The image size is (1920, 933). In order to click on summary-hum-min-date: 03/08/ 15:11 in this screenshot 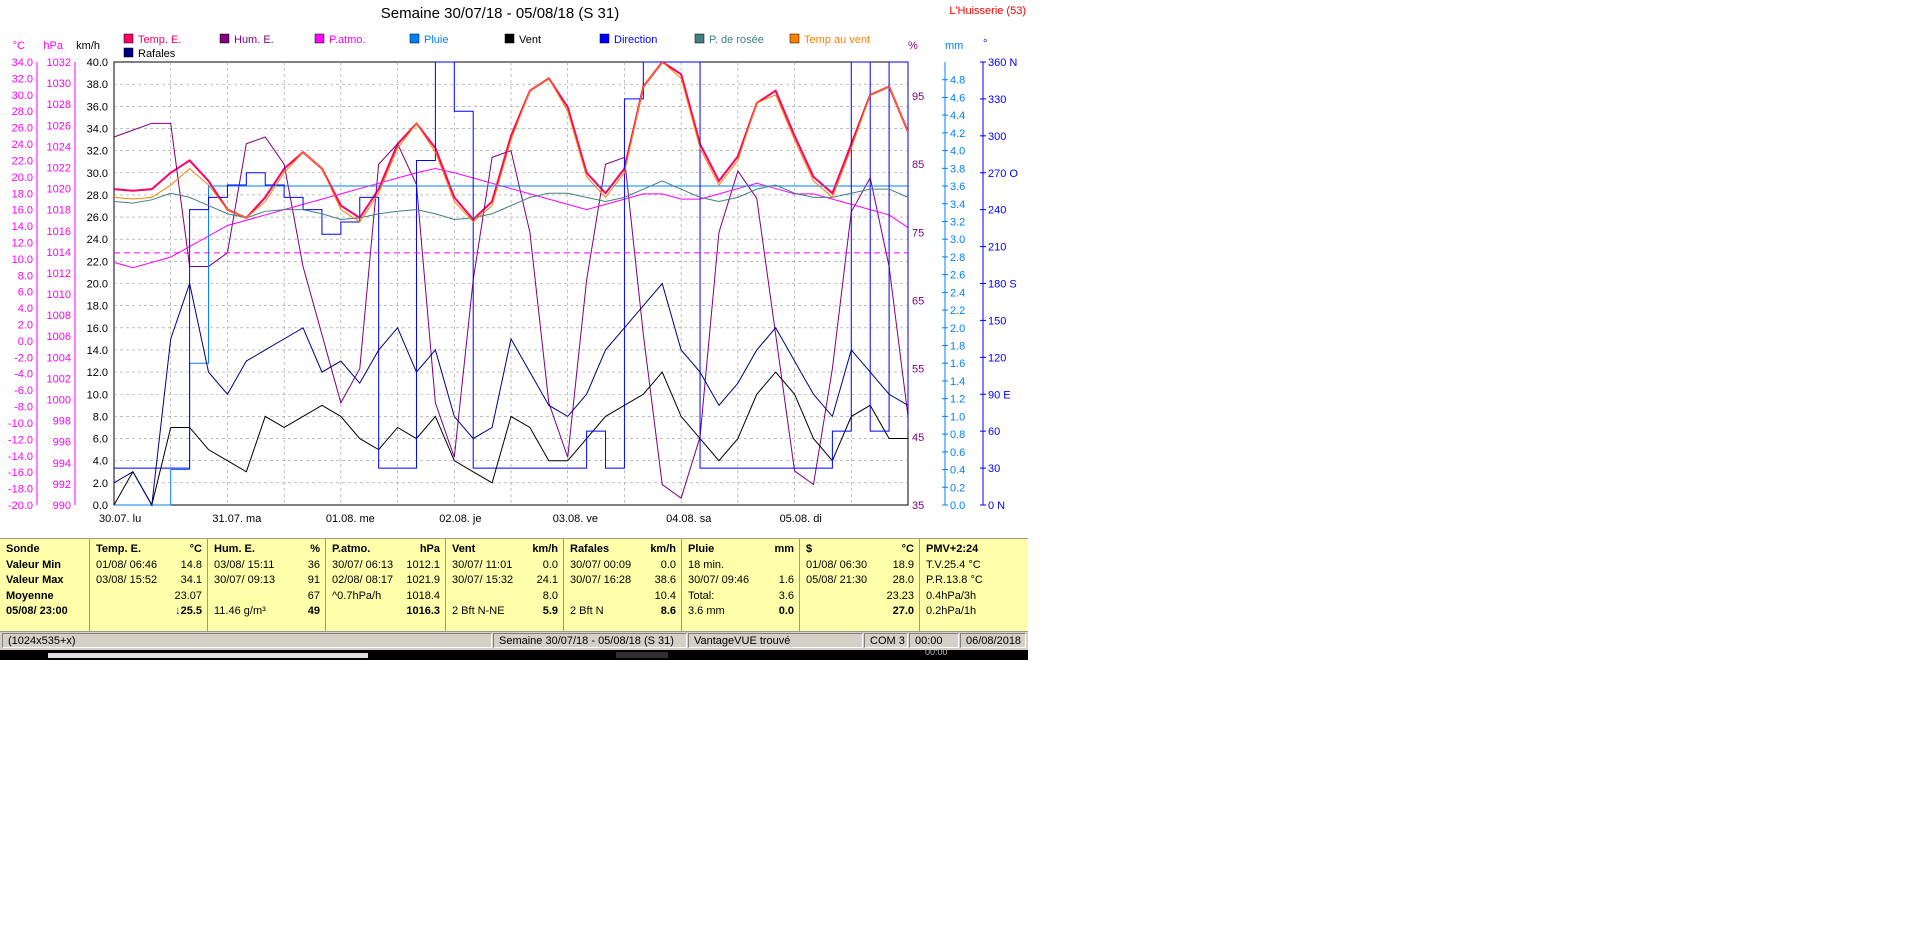, I will do `click(244, 564)`.